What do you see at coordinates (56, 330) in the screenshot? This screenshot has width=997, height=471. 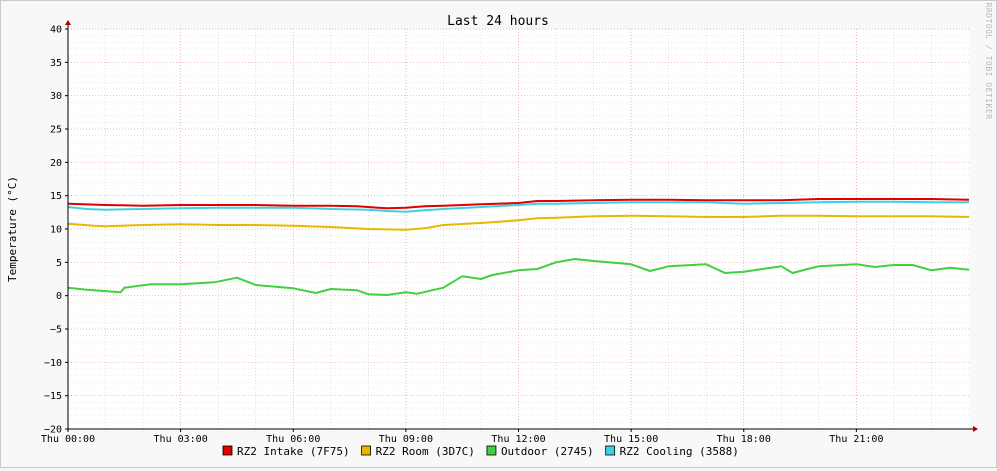 I see `y-tick-label: −5` at bounding box center [56, 330].